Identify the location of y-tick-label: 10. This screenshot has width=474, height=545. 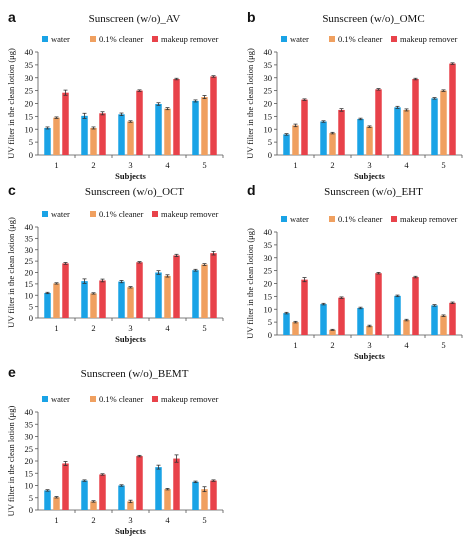
(268, 129).